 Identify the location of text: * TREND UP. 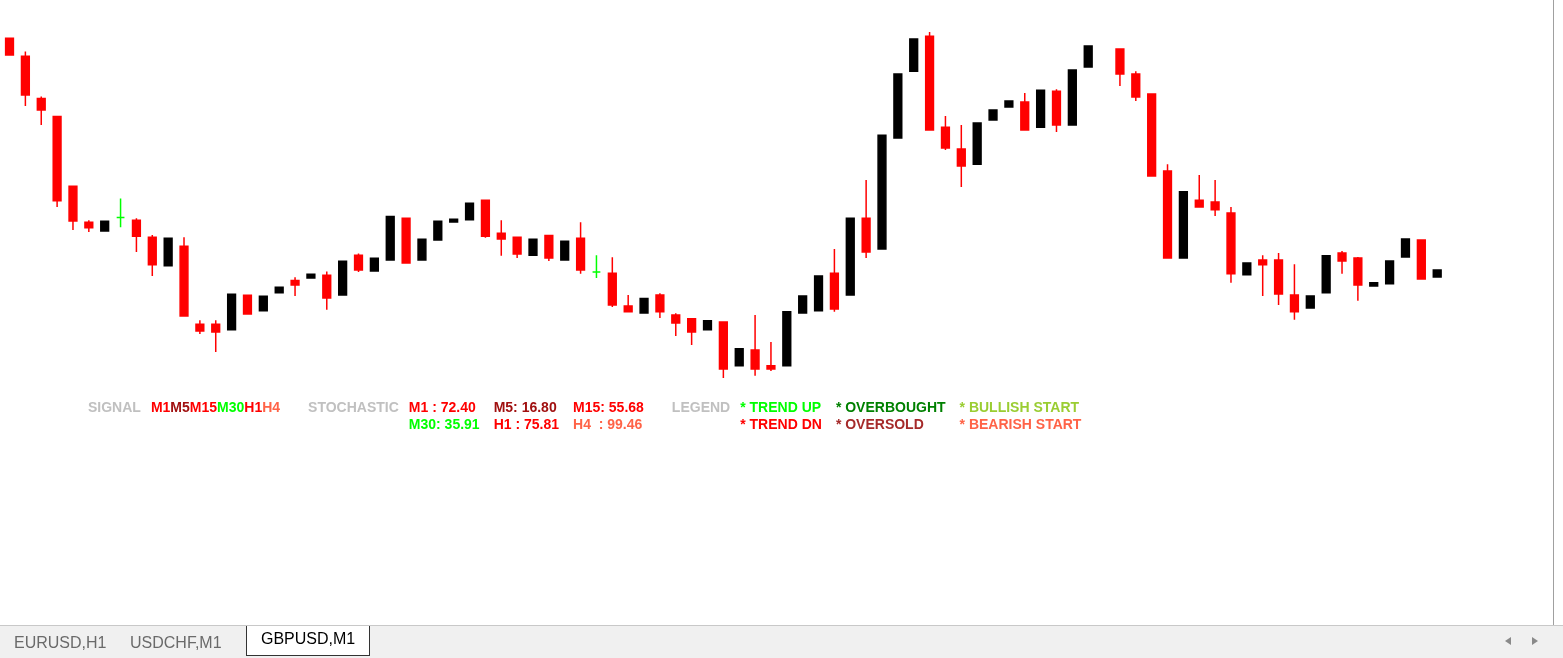
(781, 407).